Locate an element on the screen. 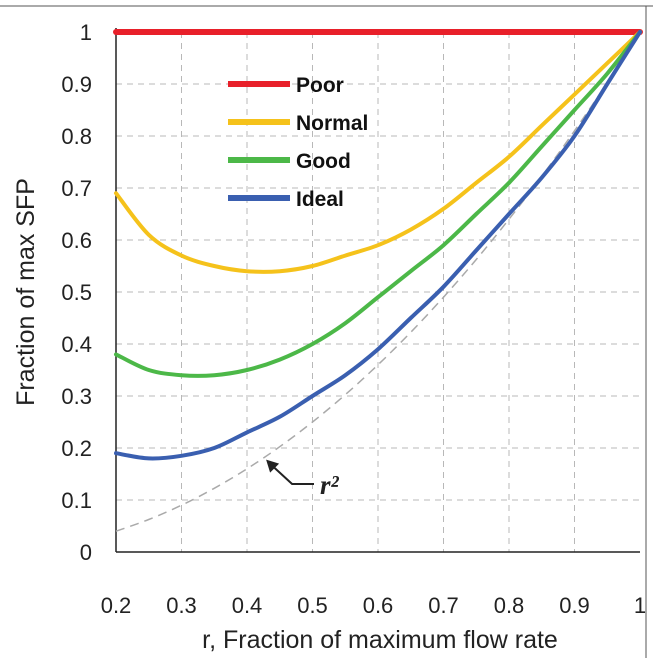  x-tick-label: 0.6 is located at coordinates (378, 605).